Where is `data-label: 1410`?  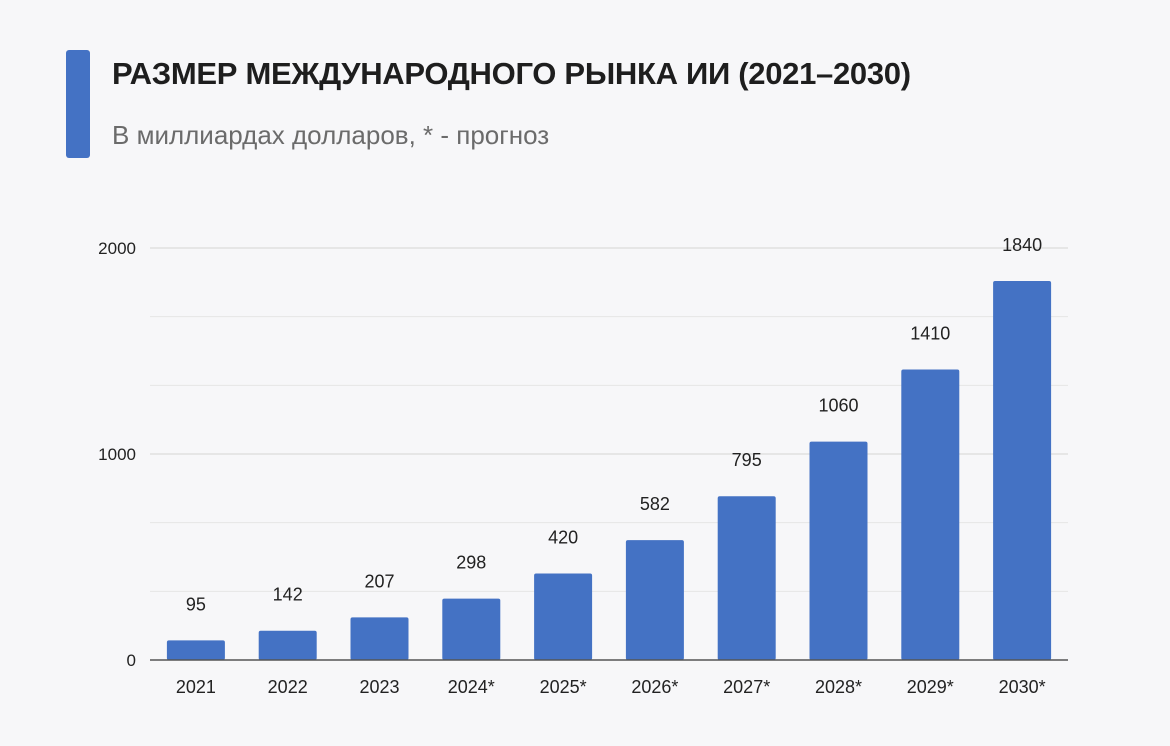 data-label: 1410 is located at coordinates (930, 334).